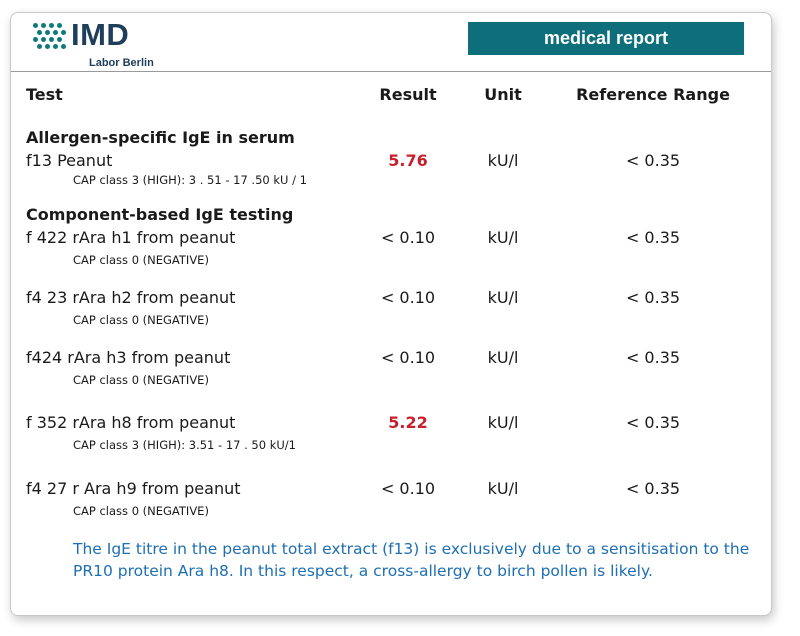  I want to click on column-header-unit: Unit, so click(503, 94).